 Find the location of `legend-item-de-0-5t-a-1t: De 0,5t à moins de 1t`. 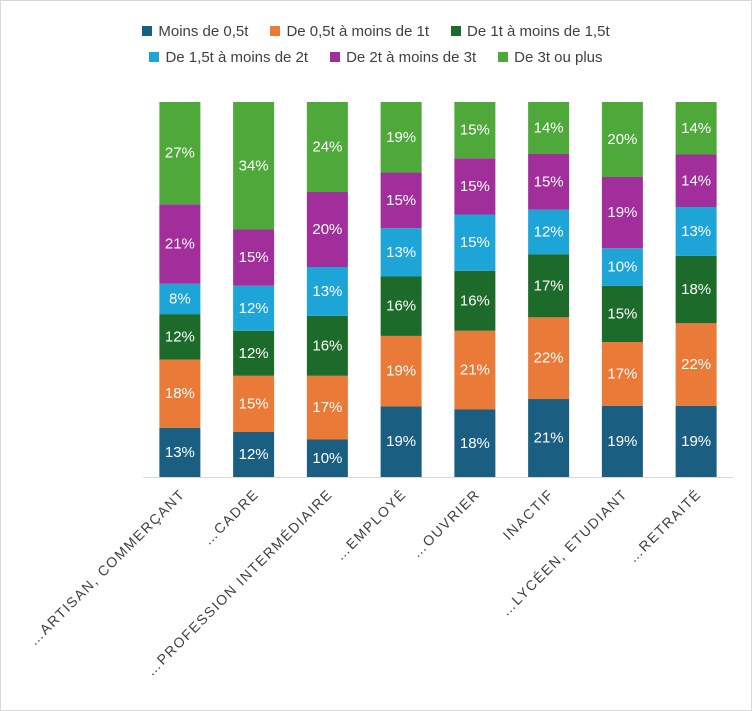

legend-item-de-0-5t-a-1t: De 0,5t à moins de 1t is located at coordinates (349, 31).